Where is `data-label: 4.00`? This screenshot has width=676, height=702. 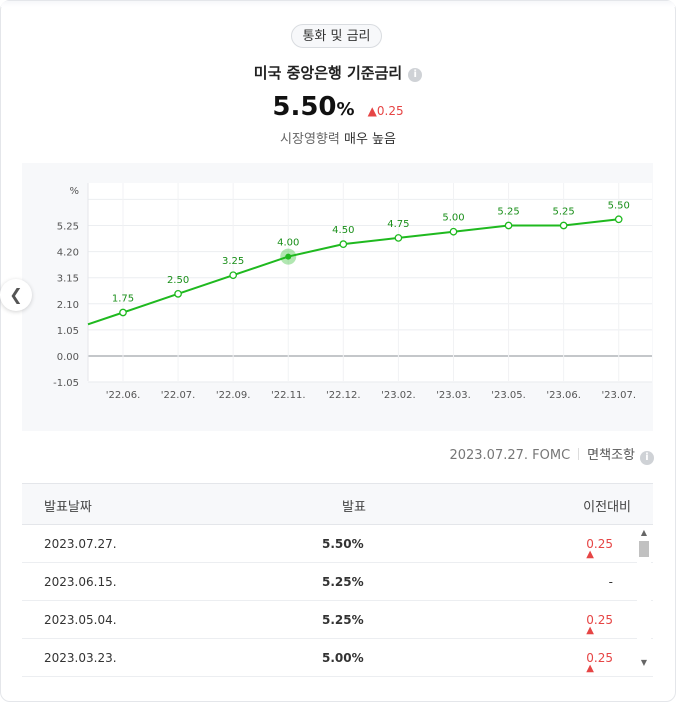
data-label: 4.00 is located at coordinates (288, 243).